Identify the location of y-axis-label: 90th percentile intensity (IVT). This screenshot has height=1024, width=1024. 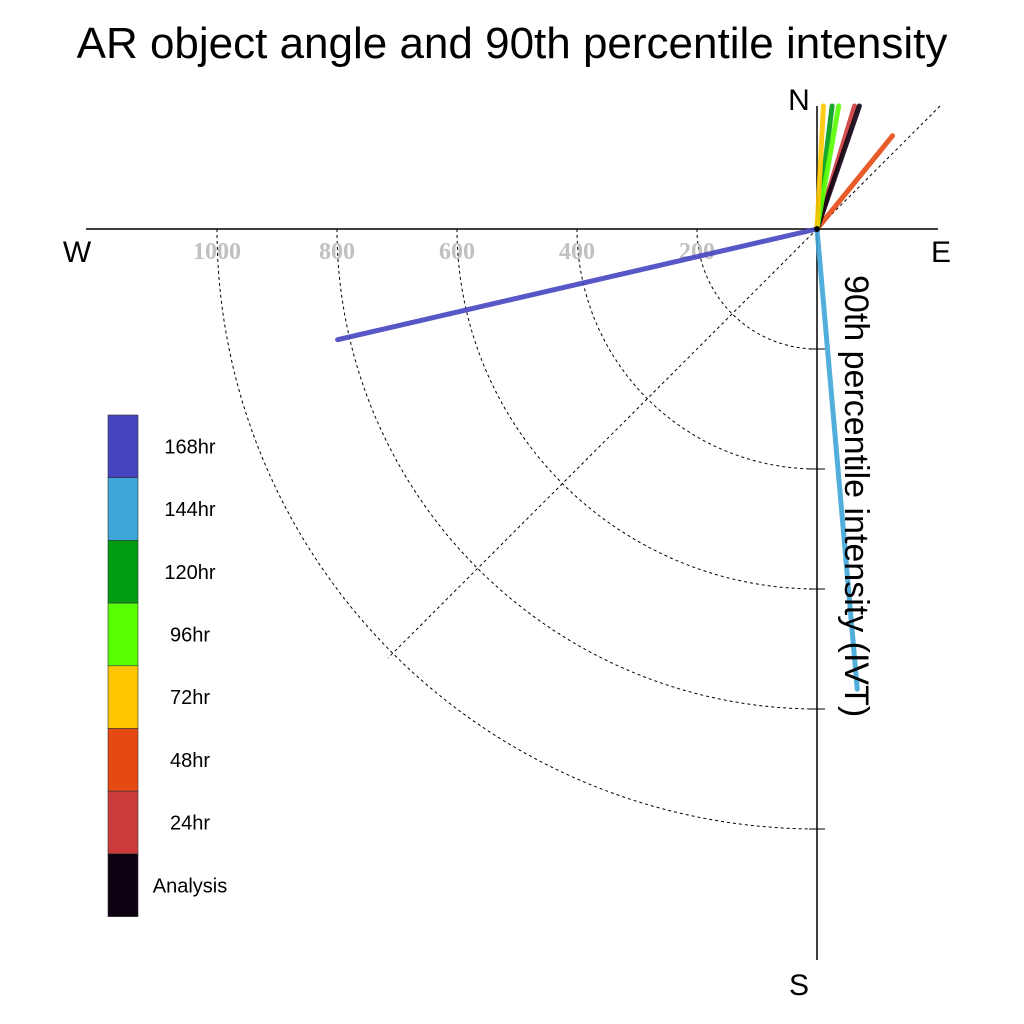
(856, 496).